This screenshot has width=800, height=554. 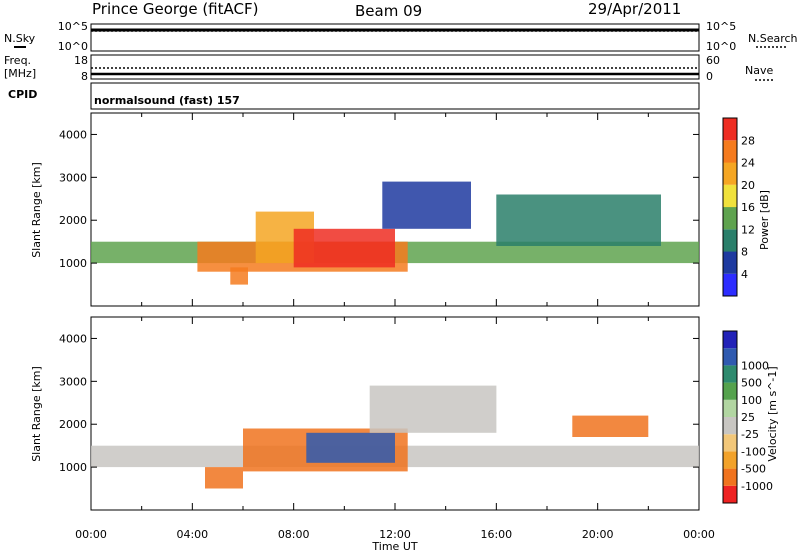 What do you see at coordinates (748, 207) in the screenshot?
I see `colorbar-tick-label: 16` at bounding box center [748, 207].